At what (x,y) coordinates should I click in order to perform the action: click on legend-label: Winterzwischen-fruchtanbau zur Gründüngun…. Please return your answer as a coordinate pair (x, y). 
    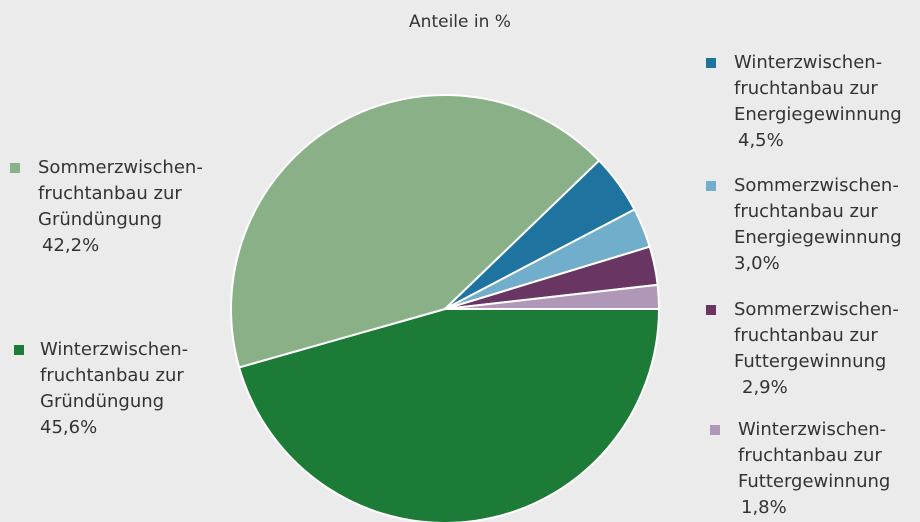
    Looking at the image, I should click on (114, 389).